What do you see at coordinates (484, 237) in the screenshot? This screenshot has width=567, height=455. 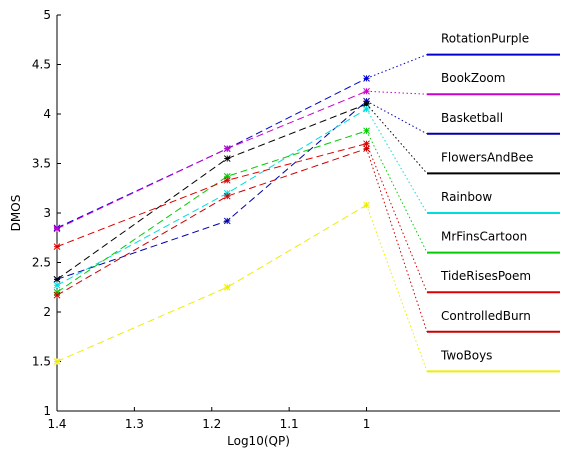 I see `legend-label-mr-fins-cartoon: MrFinsCartoon` at bounding box center [484, 237].